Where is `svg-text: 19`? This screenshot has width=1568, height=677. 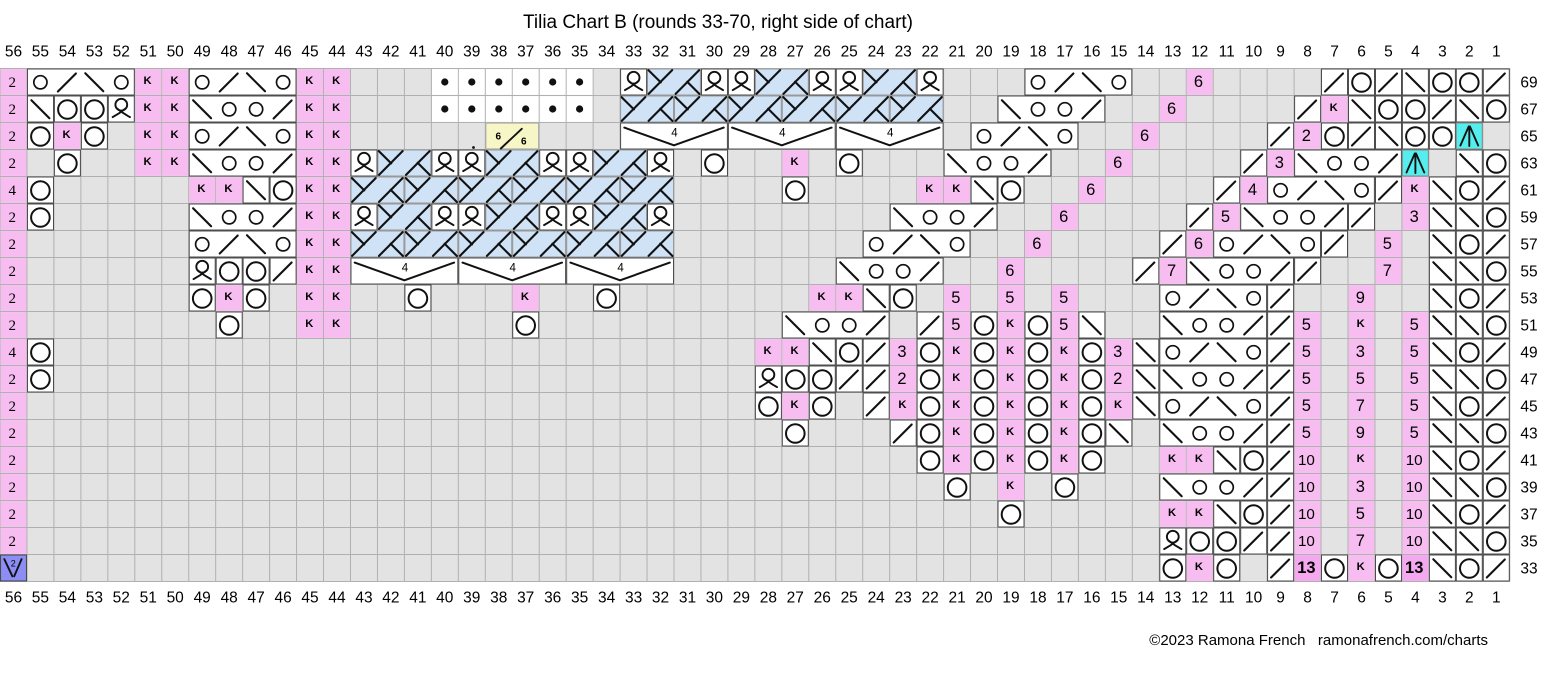 svg-text: 19 is located at coordinates (1010, 52).